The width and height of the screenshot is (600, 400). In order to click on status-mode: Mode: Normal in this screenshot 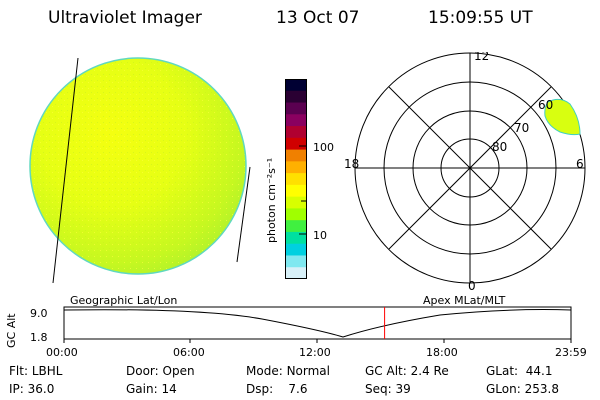, I will do `click(288, 371)`.